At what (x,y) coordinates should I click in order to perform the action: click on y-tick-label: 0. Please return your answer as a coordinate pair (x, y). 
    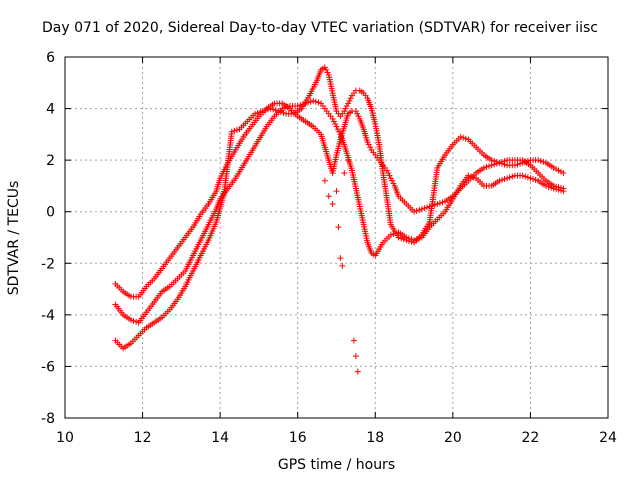
    Looking at the image, I should click on (50, 213).